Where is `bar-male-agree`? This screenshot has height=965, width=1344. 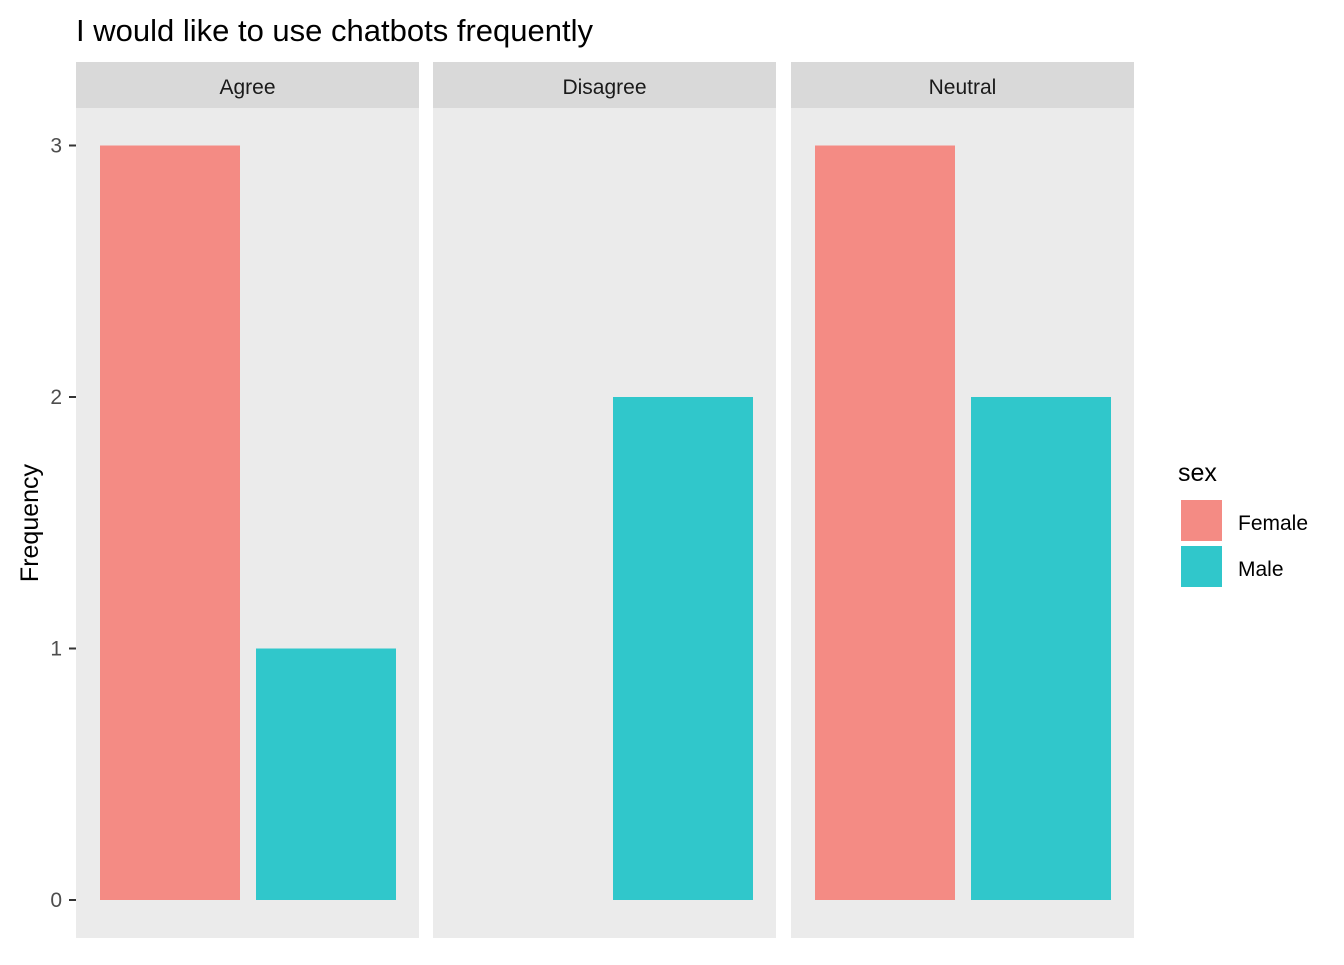
bar-male-agree is located at coordinates (326, 774).